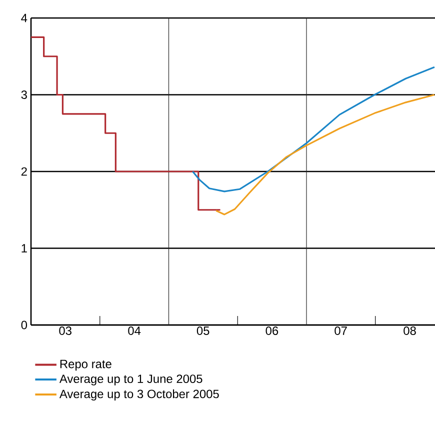  Describe the element at coordinates (24, 325) in the screenshot. I see `y-tick-label: 0` at that location.